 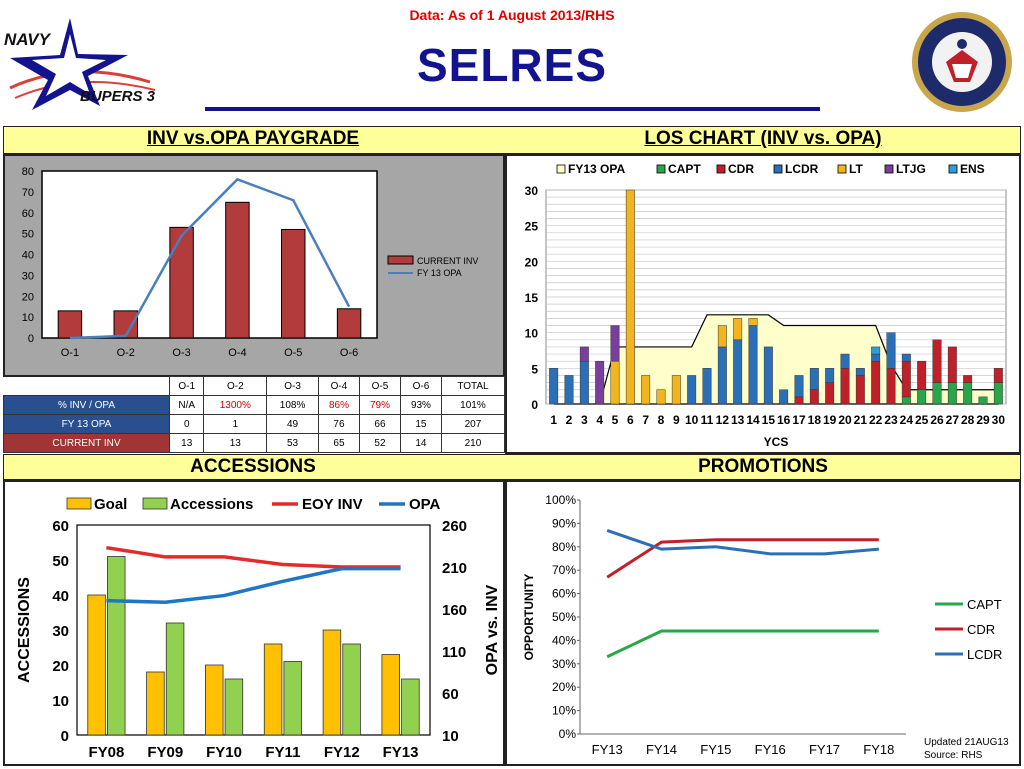 What do you see at coordinates (512, 467) in the screenshot?
I see `bottom-section-band` at bounding box center [512, 467].